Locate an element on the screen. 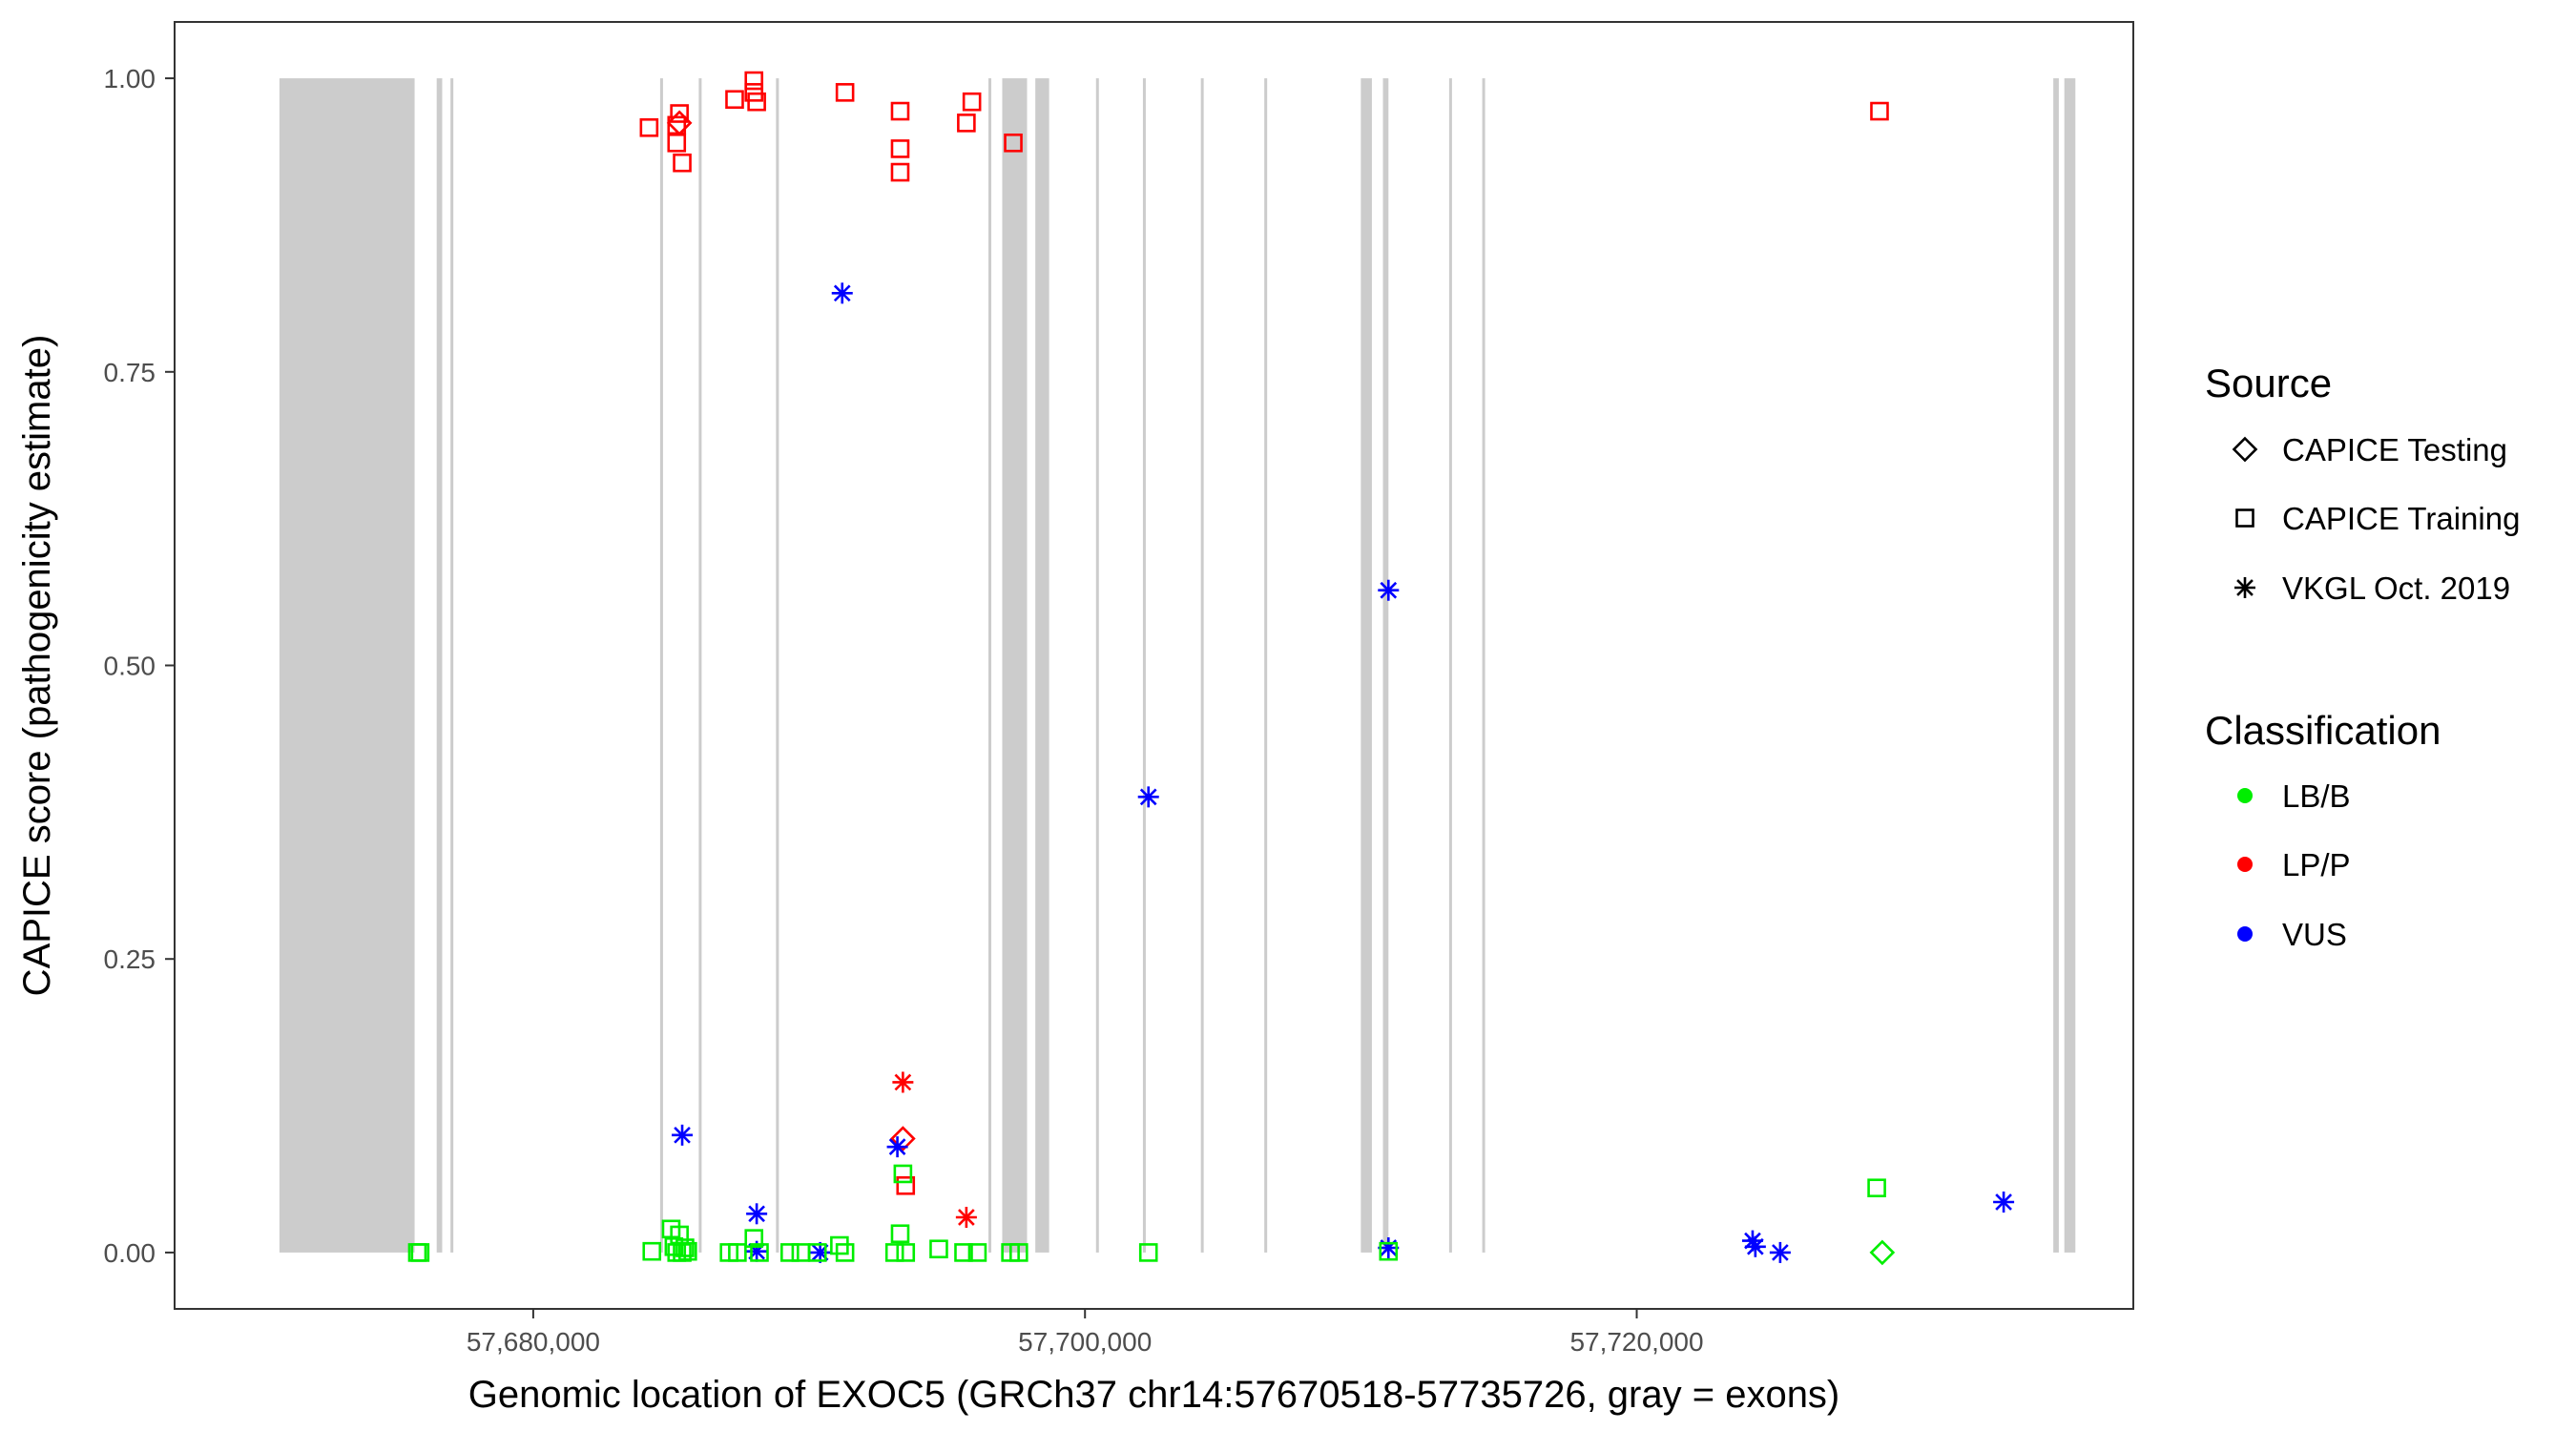 This screenshot has height=1431, width=2576. legend-item-vkgl: VKGL Oct. 2019 is located at coordinates (2372, 588).